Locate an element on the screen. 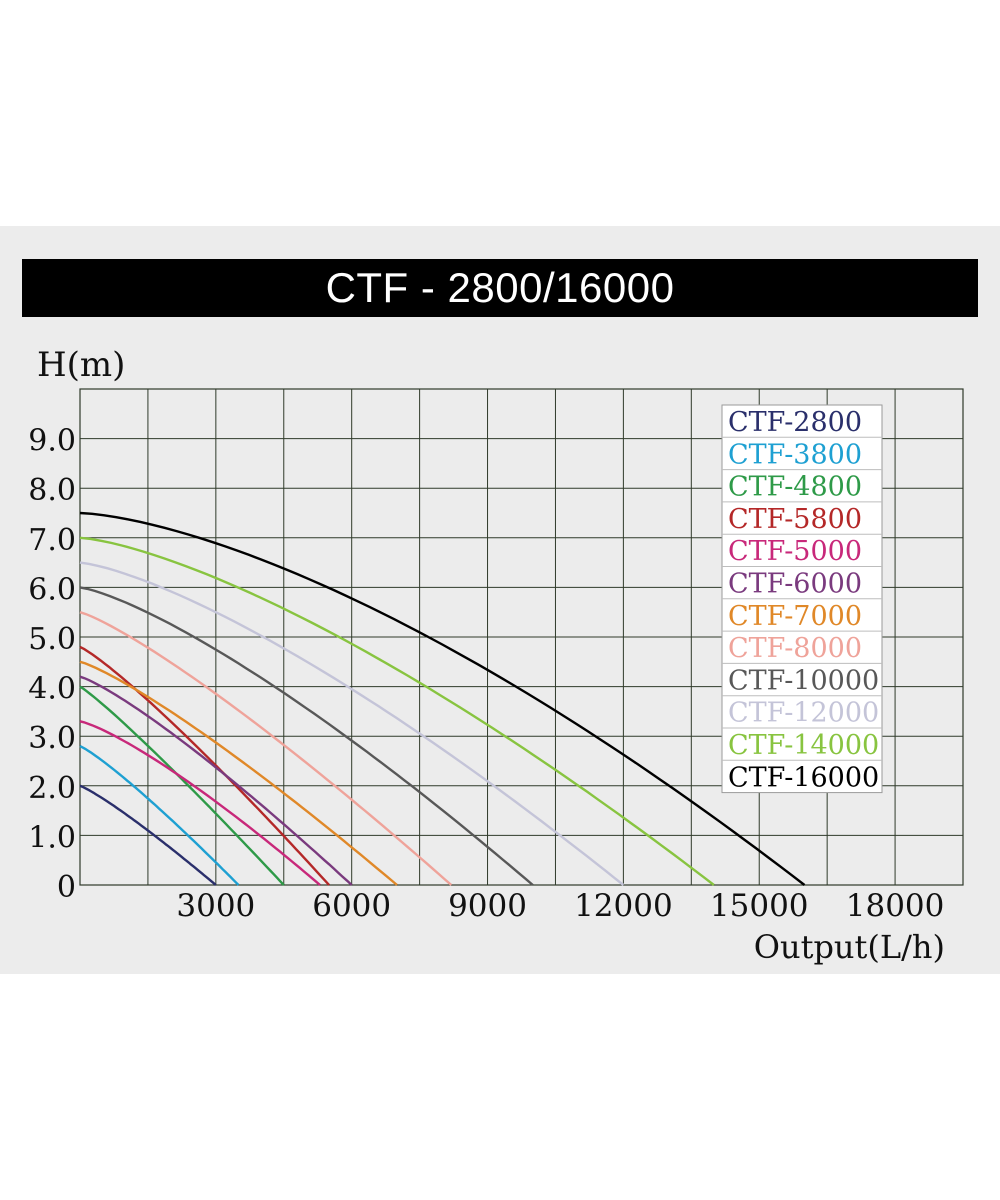 The image size is (1000, 1200). y-tick-label: 8.0 is located at coordinates (52, 490).